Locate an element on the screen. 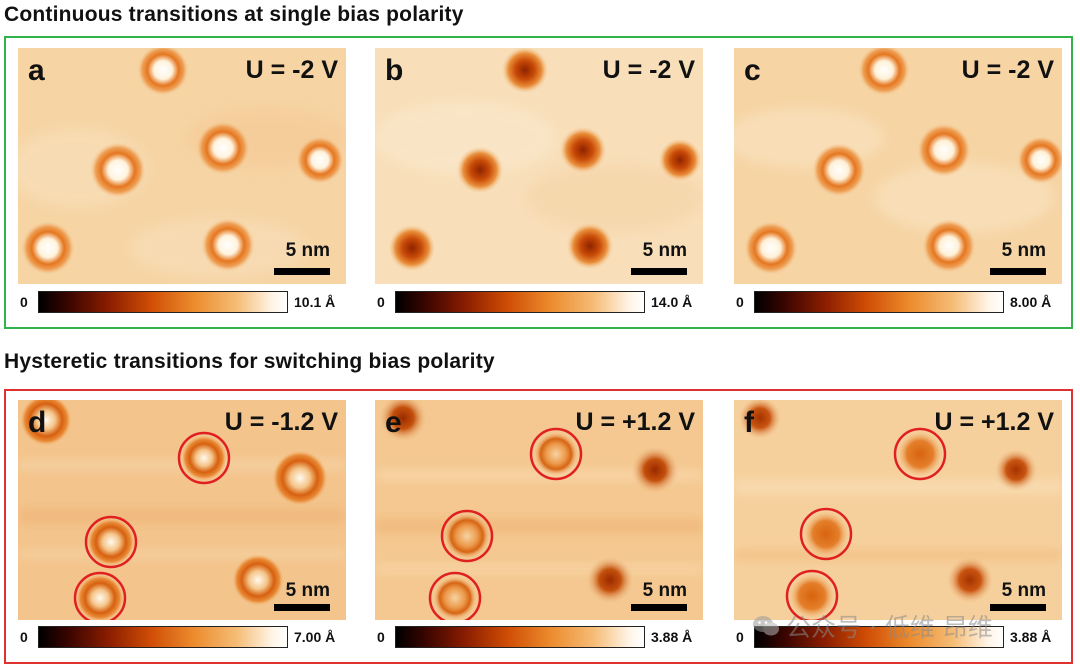 Image resolution: width=1080 pixels, height=667 pixels. watermark-text: 公众号 · 低维 昂维 is located at coordinates (889, 627).